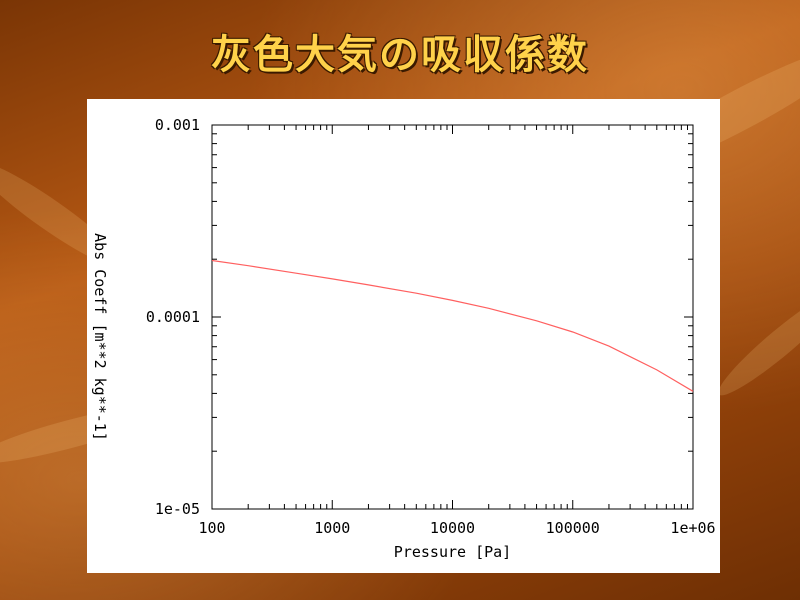  Describe the element at coordinates (211, 528) in the screenshot. I see `x-tick-label: 100` at that location.